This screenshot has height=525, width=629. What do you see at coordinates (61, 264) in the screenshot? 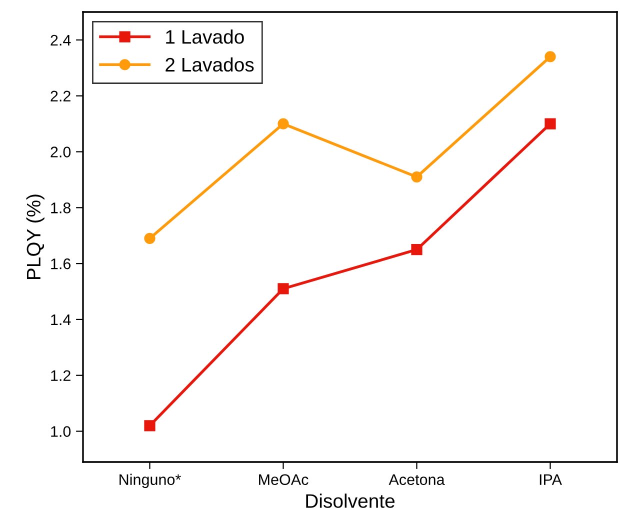
I see `y-tick-label: 1.6` at bounding box center [61, 264].